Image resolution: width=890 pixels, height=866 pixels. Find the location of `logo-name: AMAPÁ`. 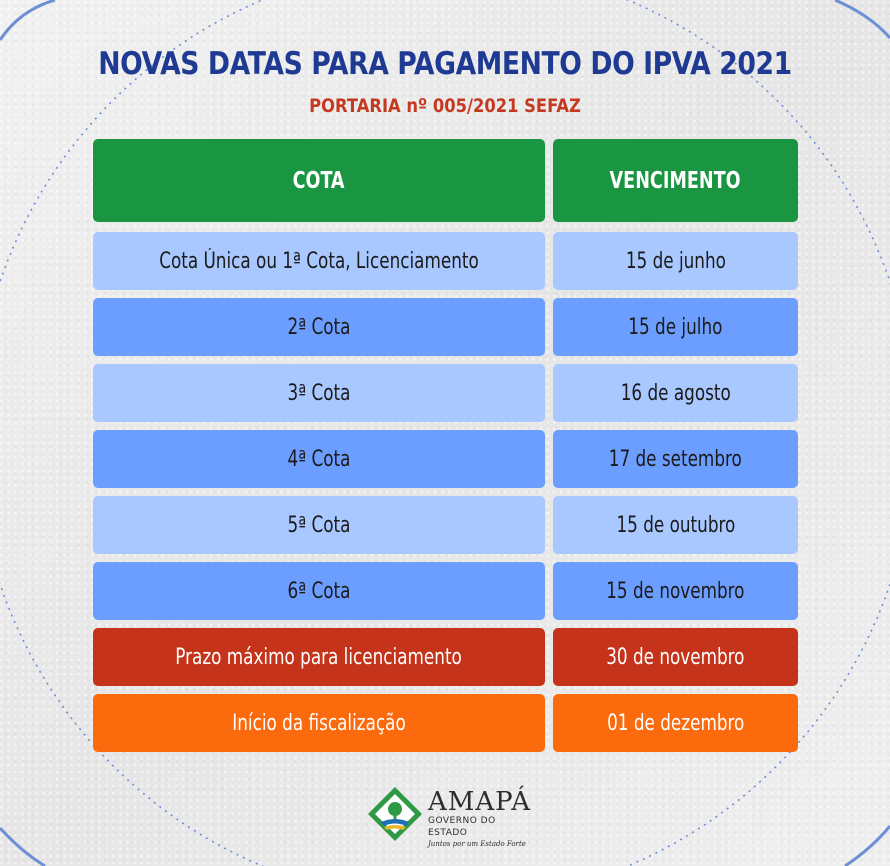

logo-name: AMAPÁ is located at coordinates (480, 802).